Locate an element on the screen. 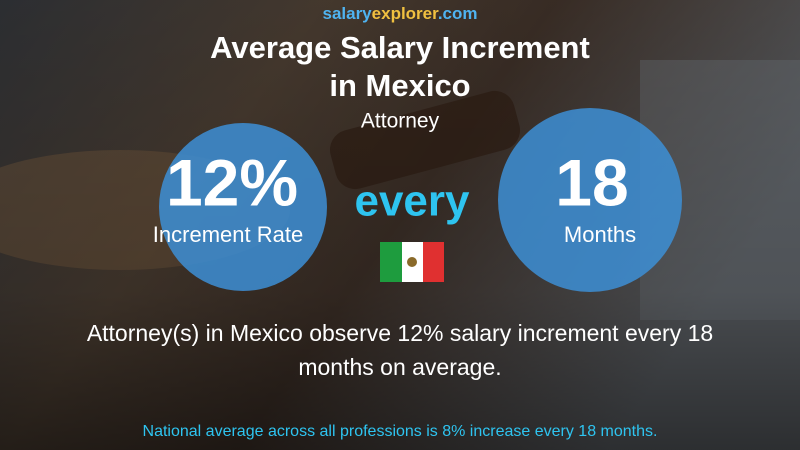 This screenshot has height=450, width=800. brand-part: .com is located at coordinates (458, 13).